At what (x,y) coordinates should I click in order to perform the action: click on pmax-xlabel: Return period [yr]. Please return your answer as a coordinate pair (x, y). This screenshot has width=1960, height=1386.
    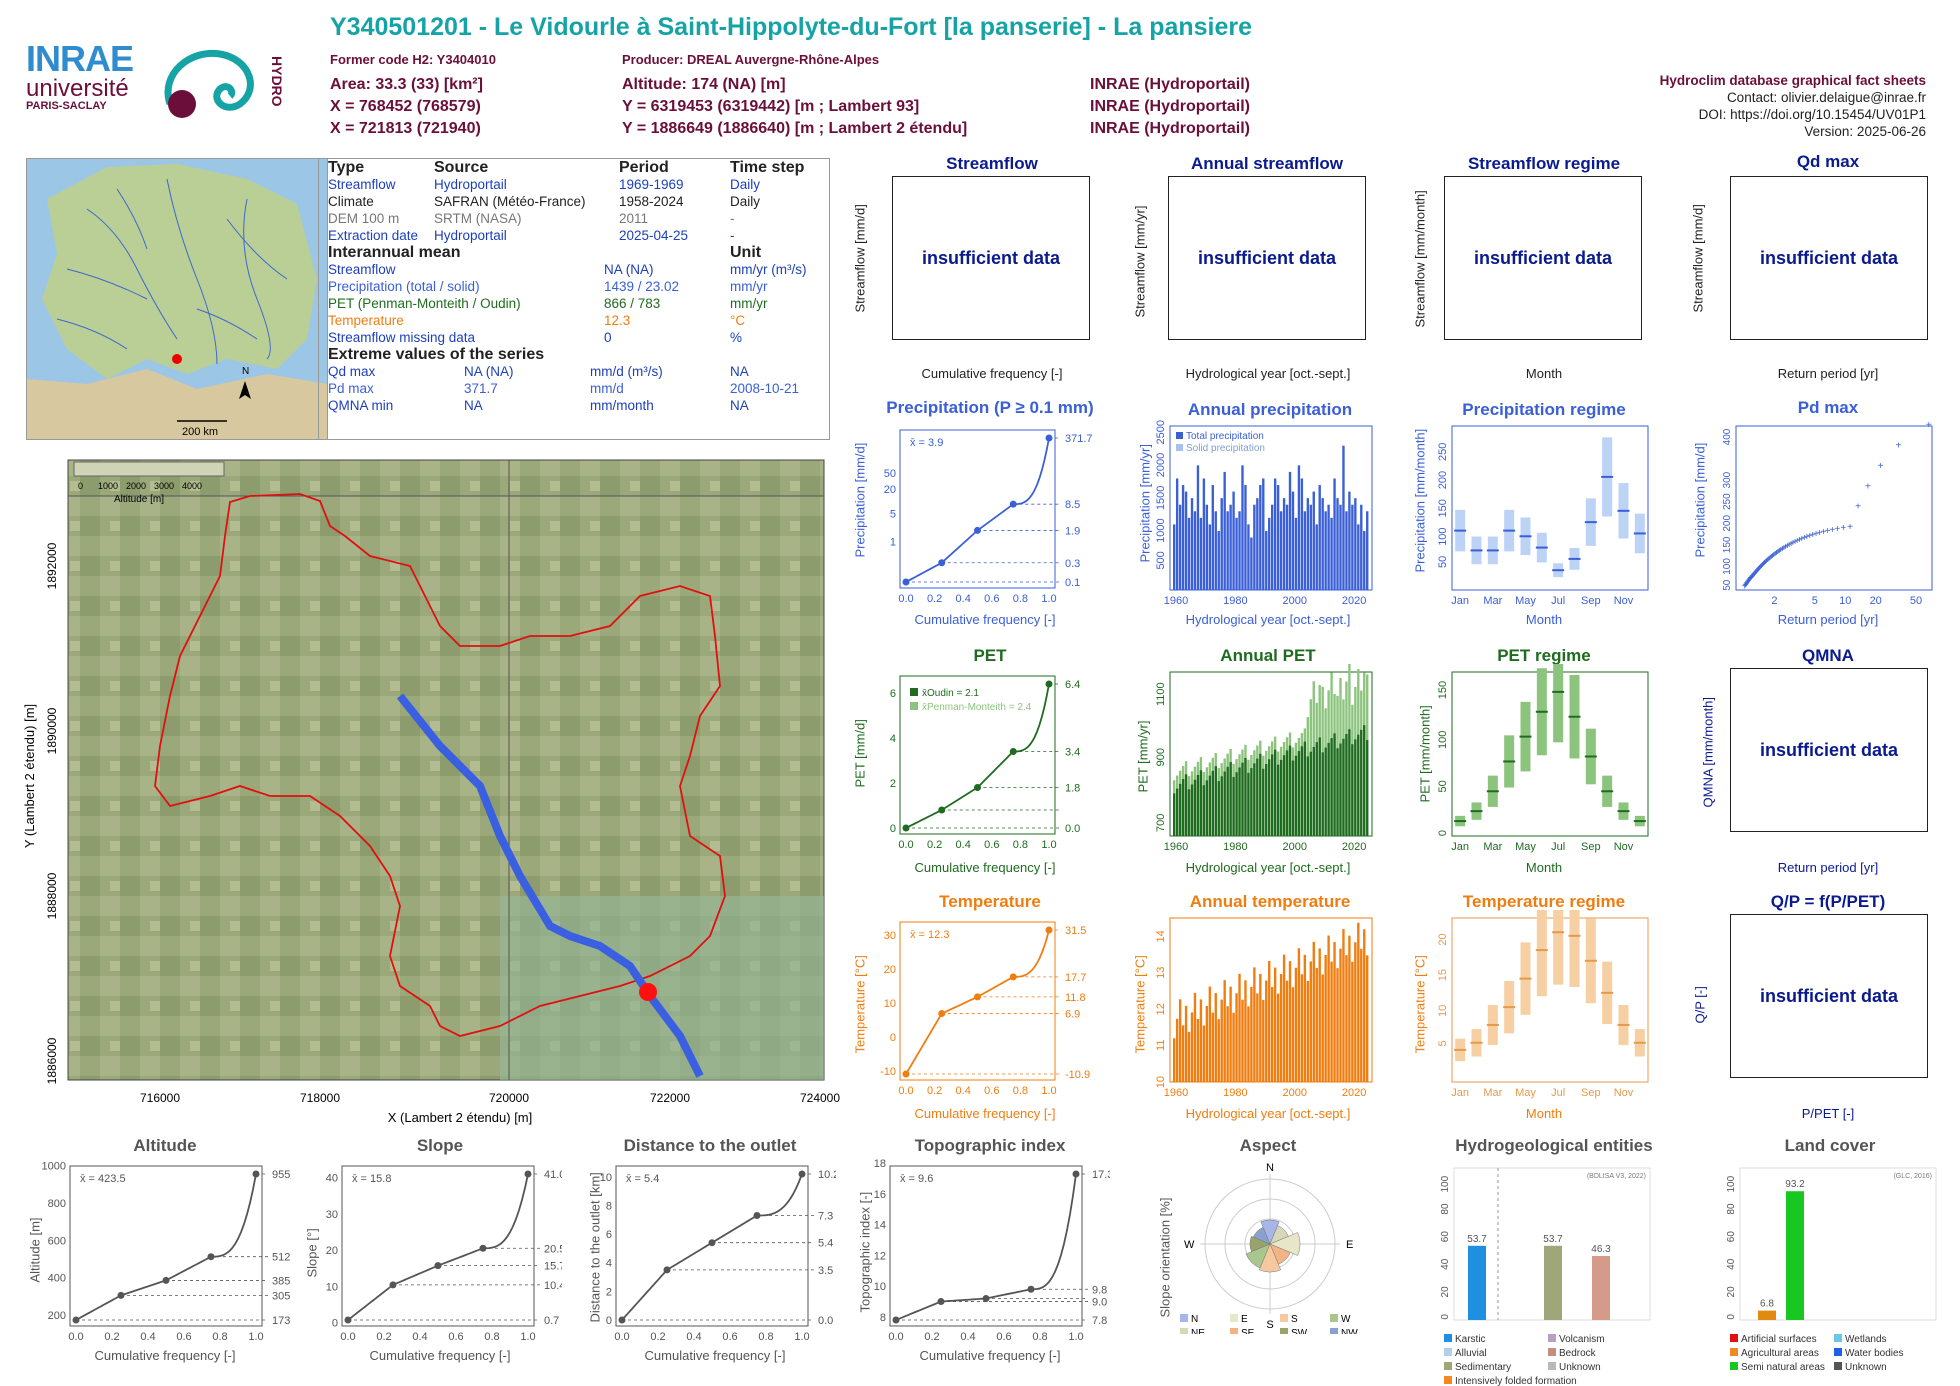
    Looking at the image, I should click on (1828, 619).